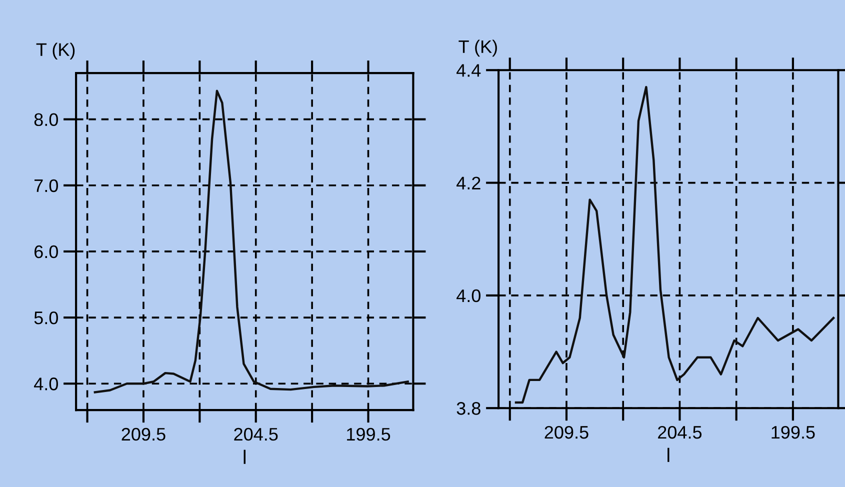 The height and width of the screenshot is (487, 845). What do you see at coordinates (46, 251) in the screenshot?
I see `y-tick-label: 6.0` at bounding box center [46, 251].